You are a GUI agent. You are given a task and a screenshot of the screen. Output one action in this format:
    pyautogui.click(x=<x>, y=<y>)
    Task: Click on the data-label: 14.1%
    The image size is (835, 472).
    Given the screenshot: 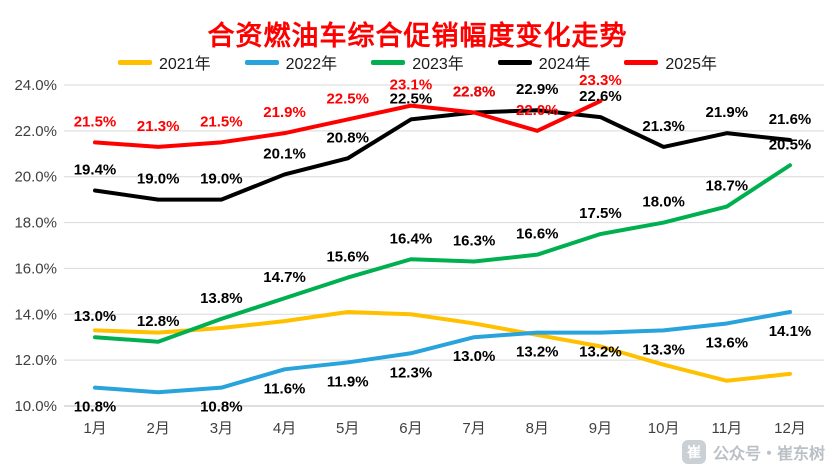 What is the action you would take?
    pyautogui.click(x=790, y=331)
    